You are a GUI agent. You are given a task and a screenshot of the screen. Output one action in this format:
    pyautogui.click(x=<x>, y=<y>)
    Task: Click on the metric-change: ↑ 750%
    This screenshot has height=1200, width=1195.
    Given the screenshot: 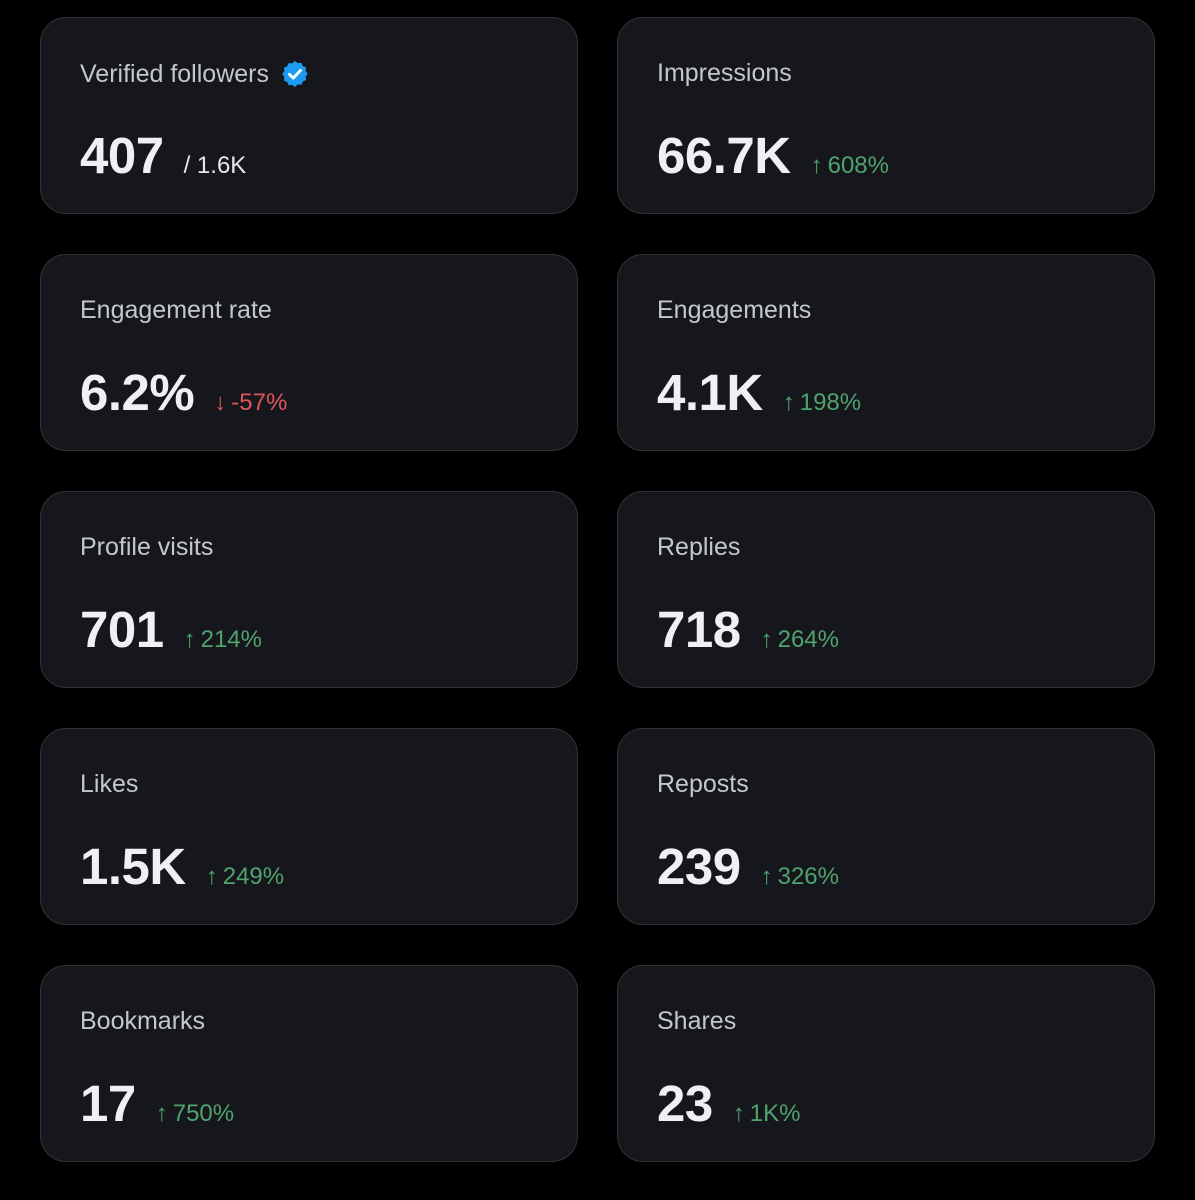 What is the action you would take?
    pyautogui.click(x=195, y=1114)
    